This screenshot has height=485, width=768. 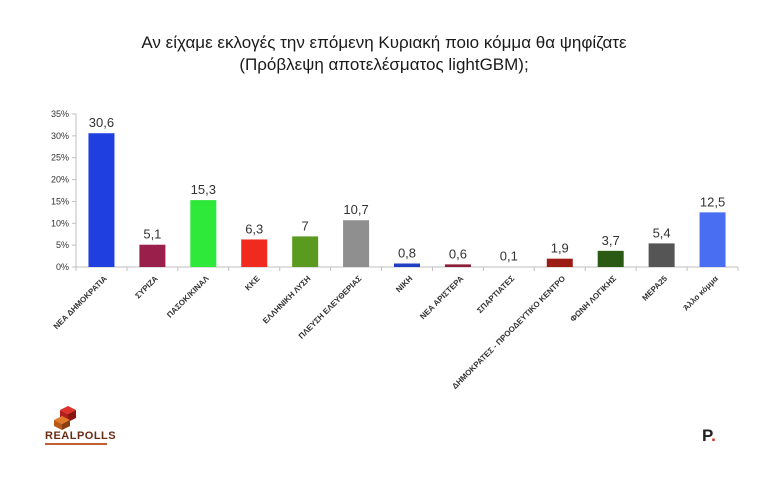 I want to click on data-label: 30,6, so click(x=101, y=122).